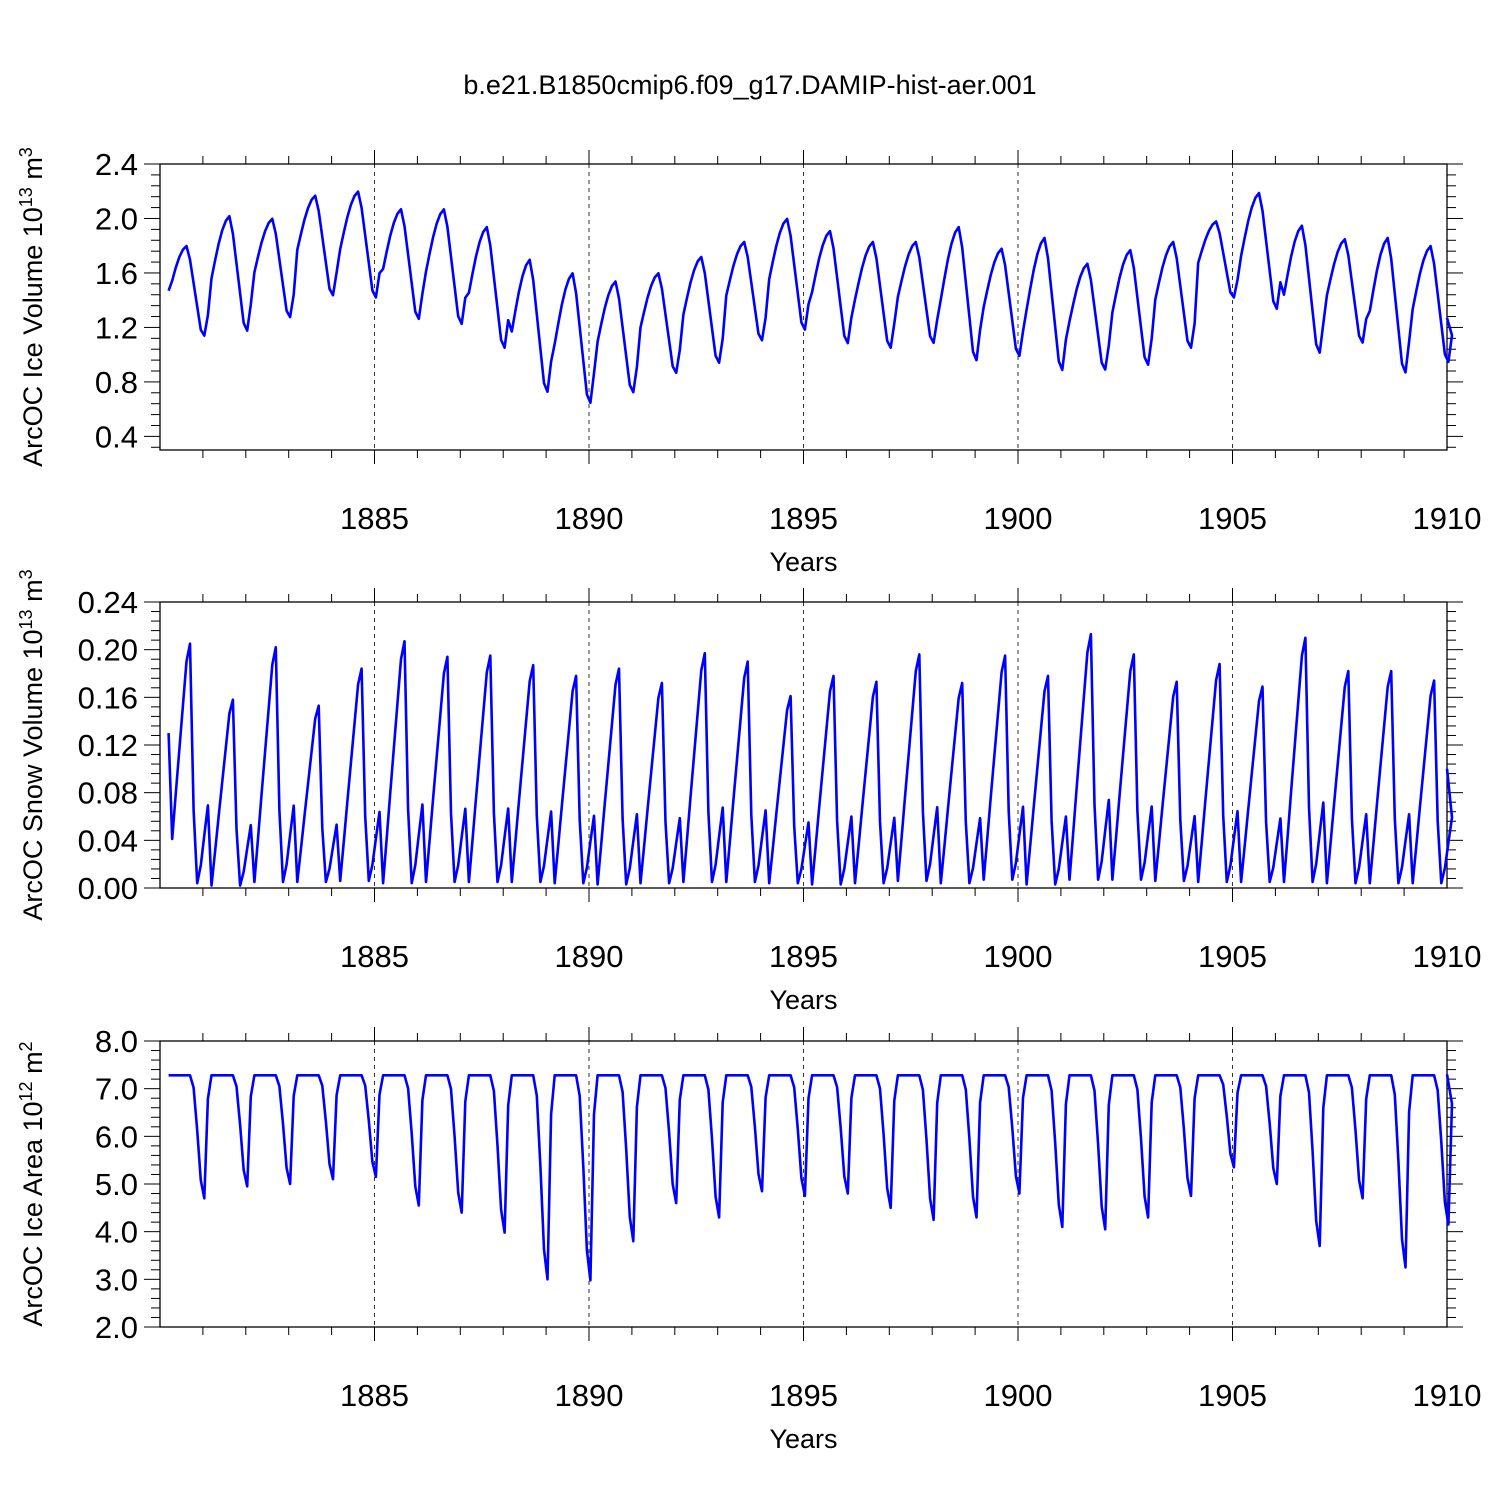 The image size is (1500, 1500). What do you see at coordinates (116, 1232) in the screenshot?
I see `y-tick-label: 4.0` at bounding box center [116, 1232].